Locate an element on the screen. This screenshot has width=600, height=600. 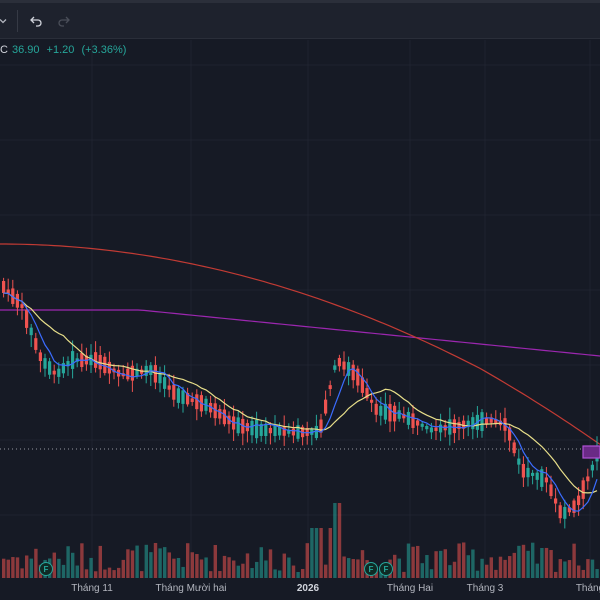
x-axis-label: Tháng 3 is located at coordinates (485, 588).